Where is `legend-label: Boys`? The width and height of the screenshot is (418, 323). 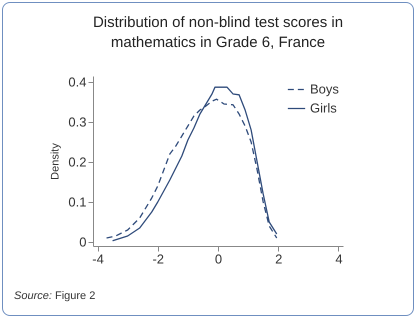 legend-label: Boys is located at coordinates (325, 89).